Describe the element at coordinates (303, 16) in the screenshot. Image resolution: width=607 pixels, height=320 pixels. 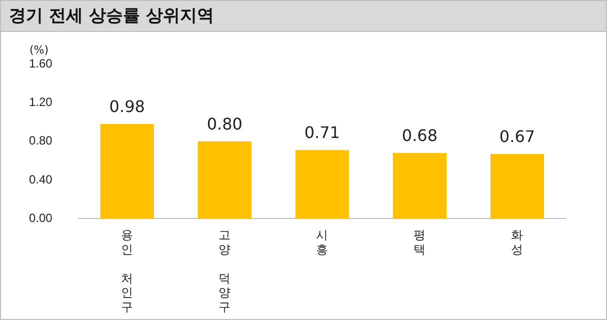
I see `chart-title: 경기 전세 상승률 상위지역` at that location.